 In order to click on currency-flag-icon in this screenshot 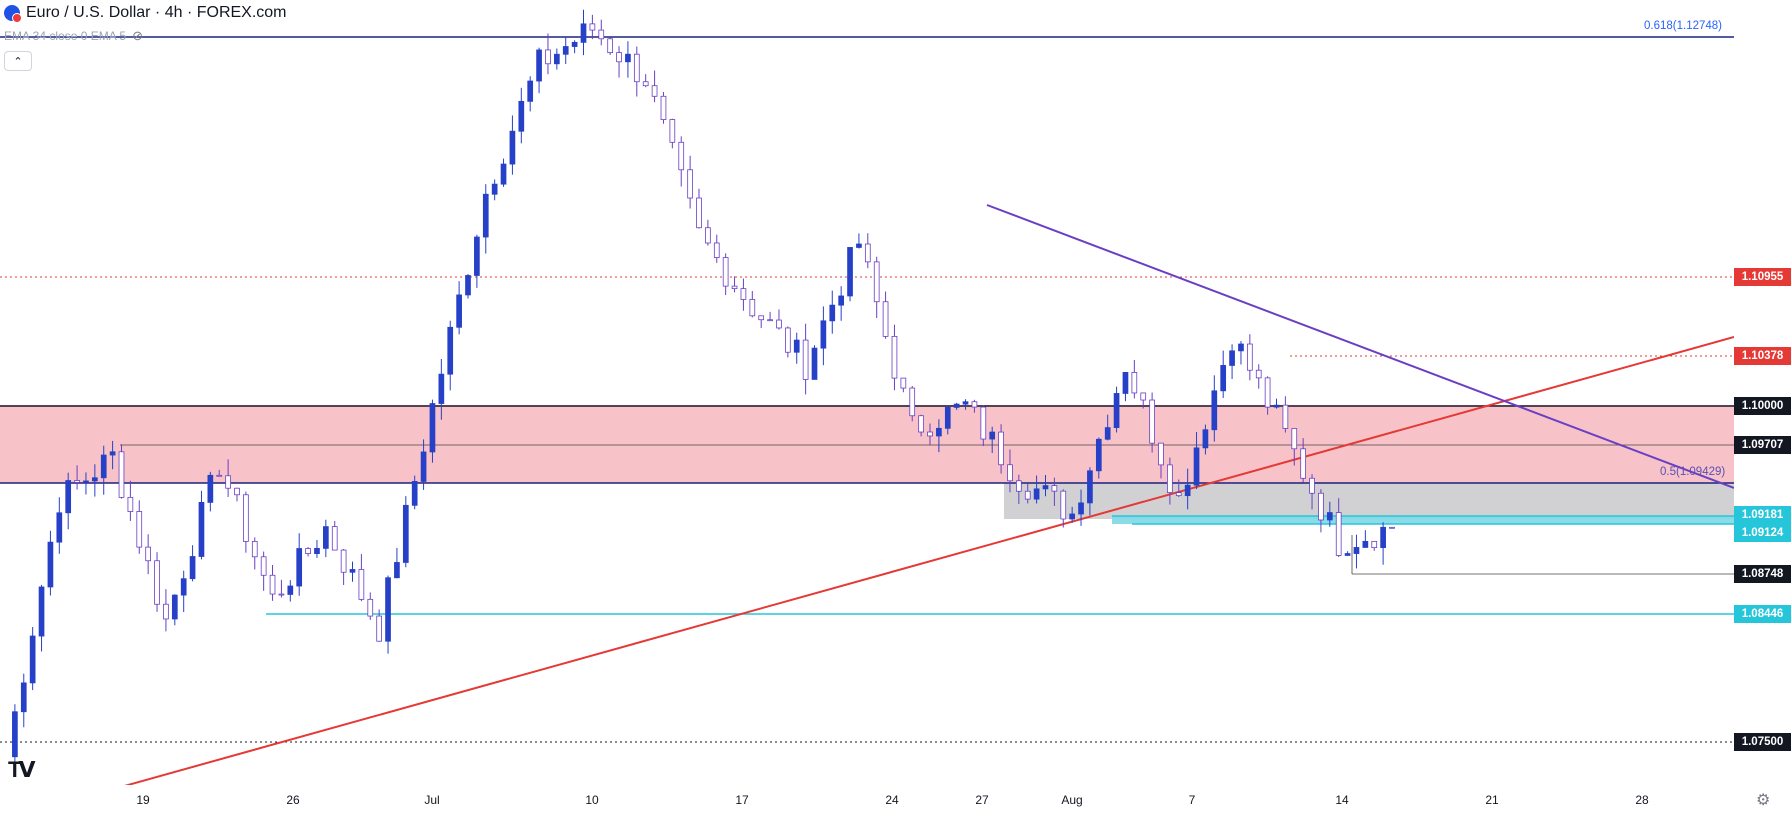, I will do `click(13, 14)`.